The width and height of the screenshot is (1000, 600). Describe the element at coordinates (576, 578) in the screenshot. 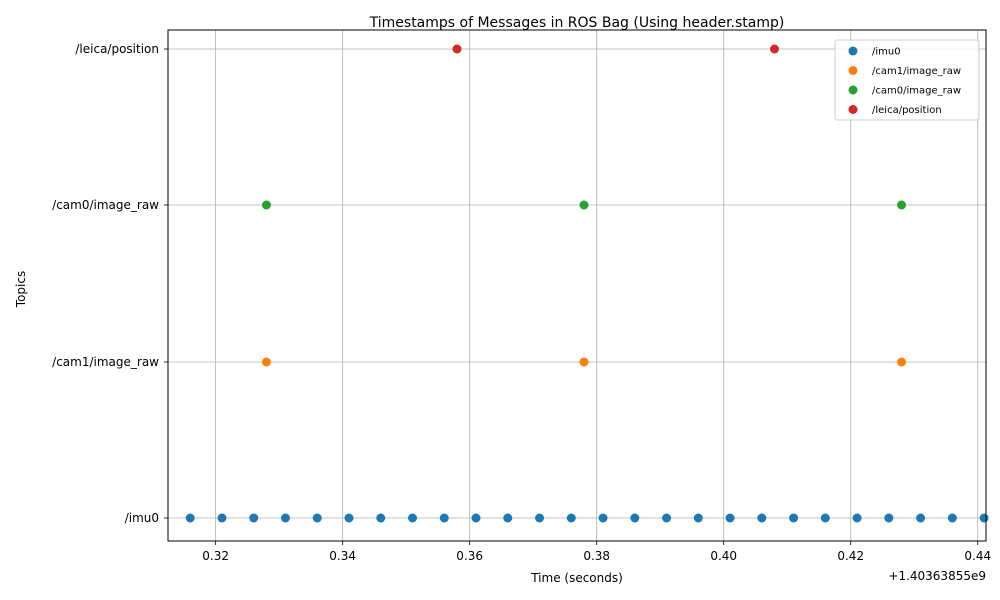

I see `x-axis-label: Time (seconds)` at that location.